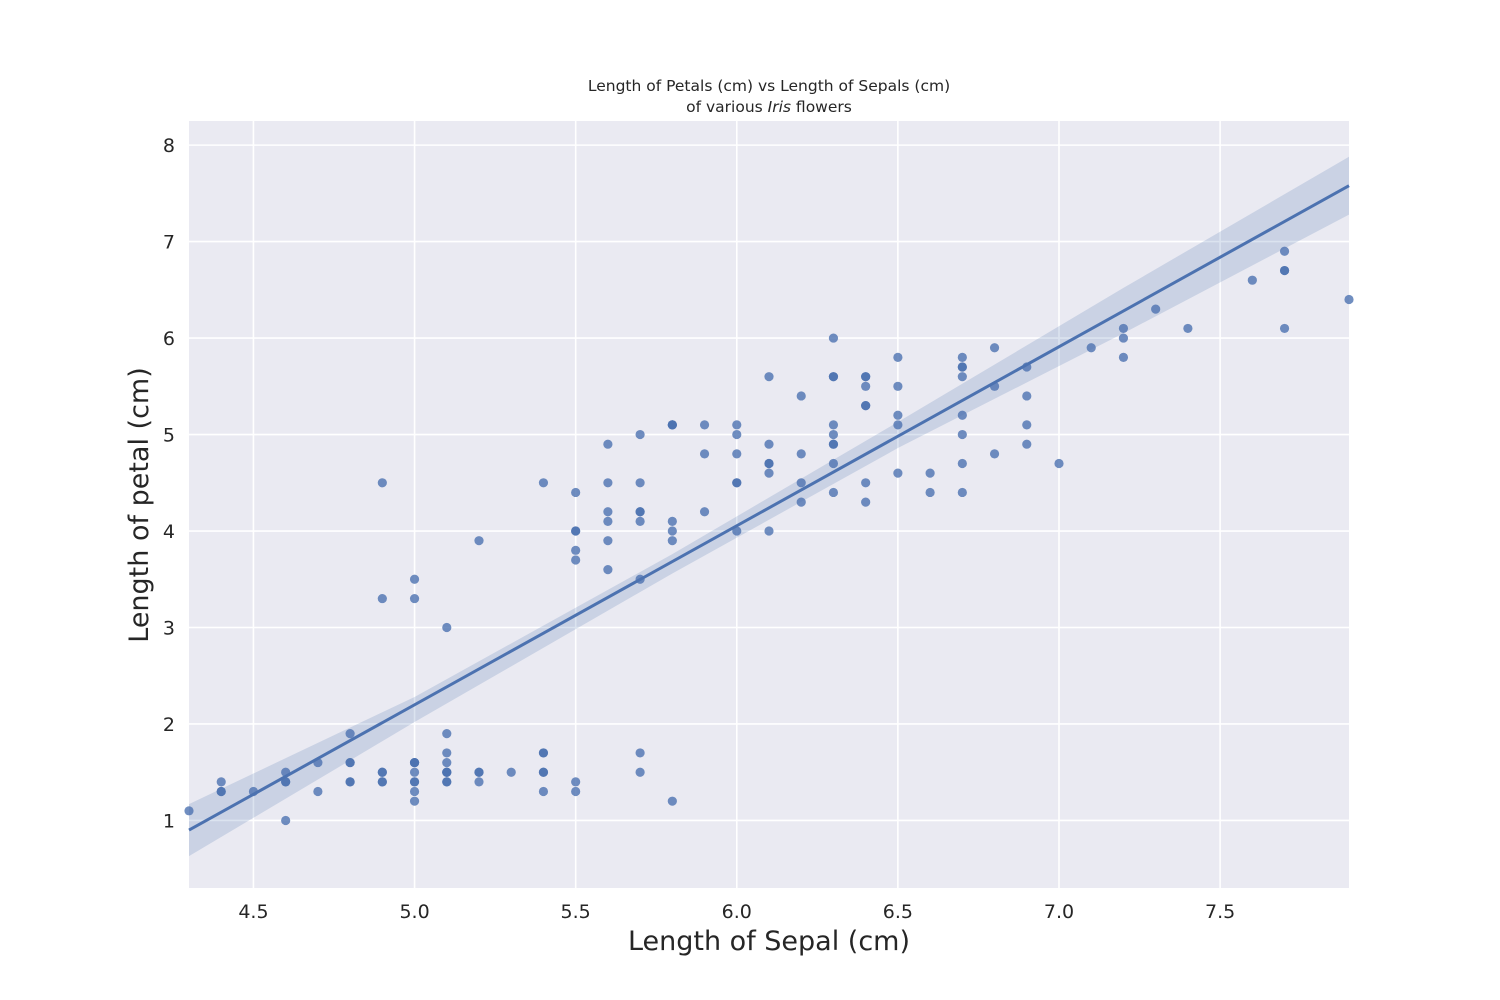 This screenshot has width=1500, height=1000. What do you see at coordinates (898, 912) in the screenshot?
I see `x-tick-label: 6.5` at bounding box center [898, 912].